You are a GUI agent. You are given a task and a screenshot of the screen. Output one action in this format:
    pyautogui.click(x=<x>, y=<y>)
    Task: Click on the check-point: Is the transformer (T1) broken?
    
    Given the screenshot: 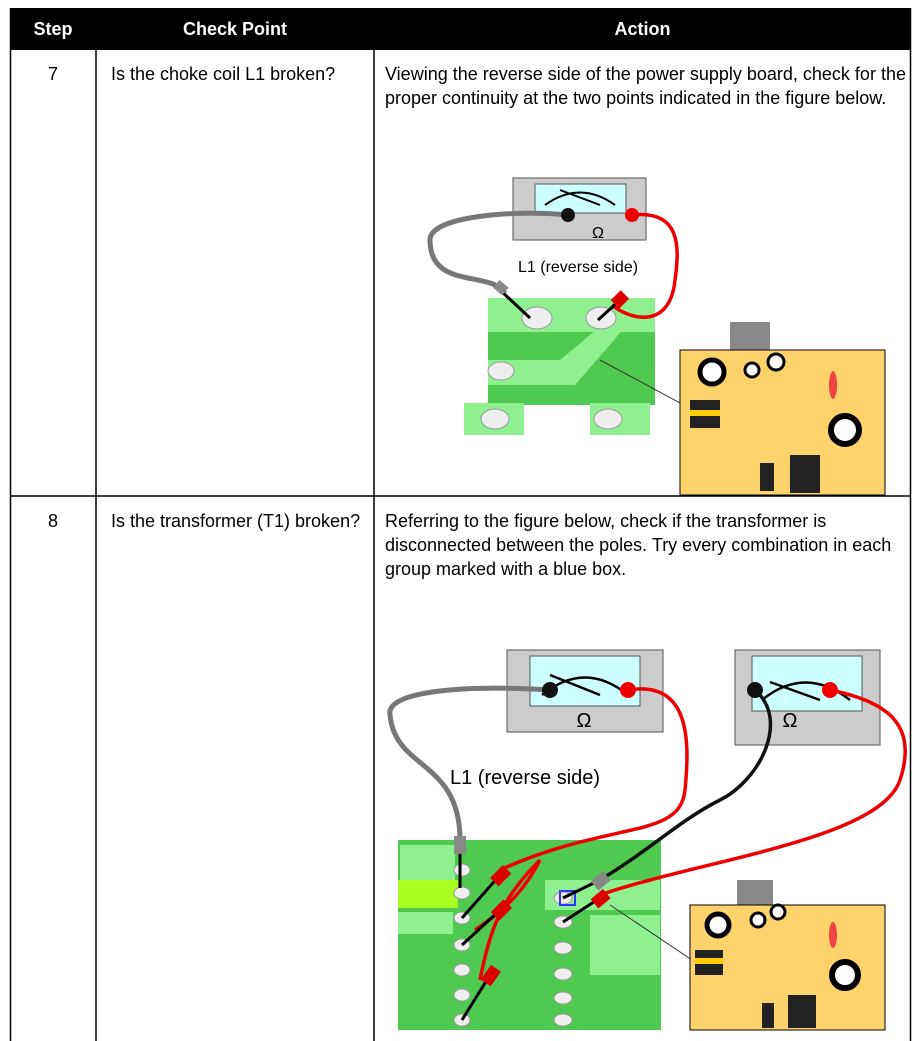 What is the action you would take?
    pyautogui.click(x=239, y=521)
    